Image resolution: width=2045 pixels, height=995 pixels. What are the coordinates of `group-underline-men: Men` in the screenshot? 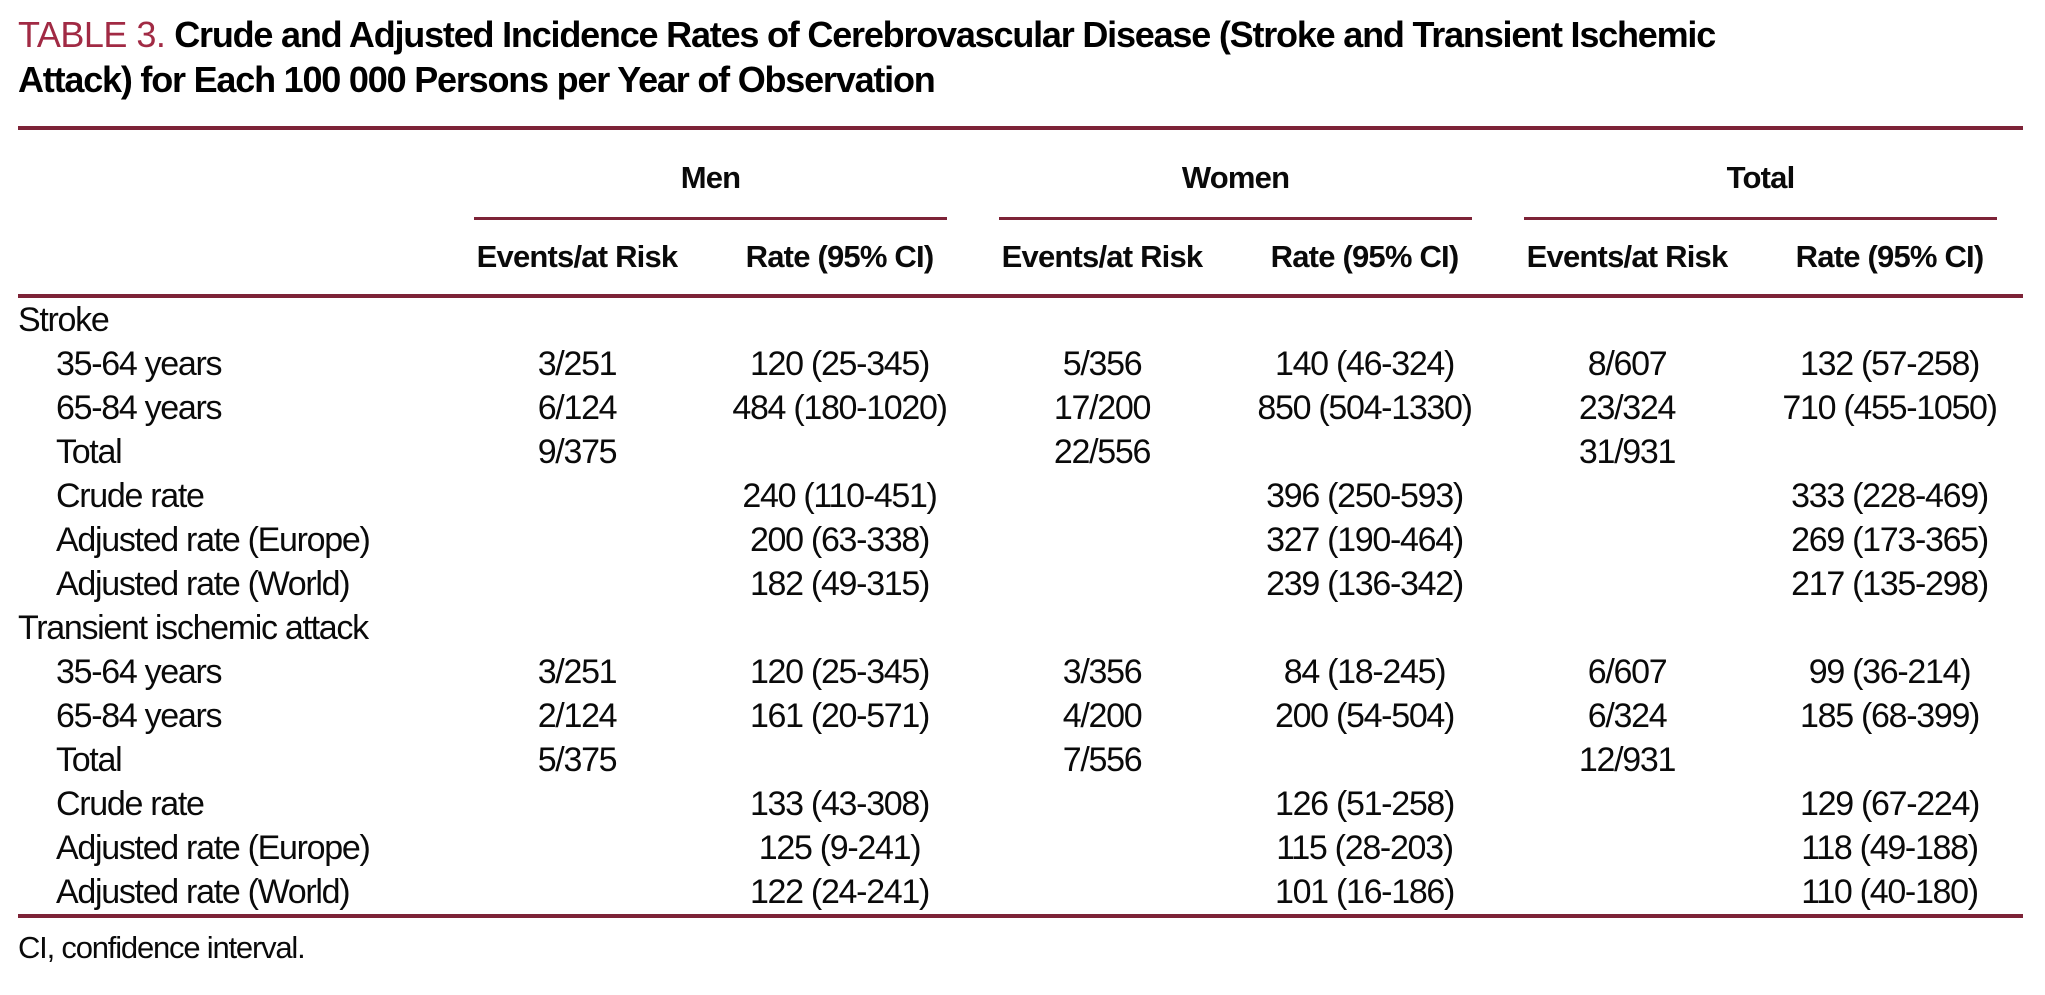 It's located at (711, 182).